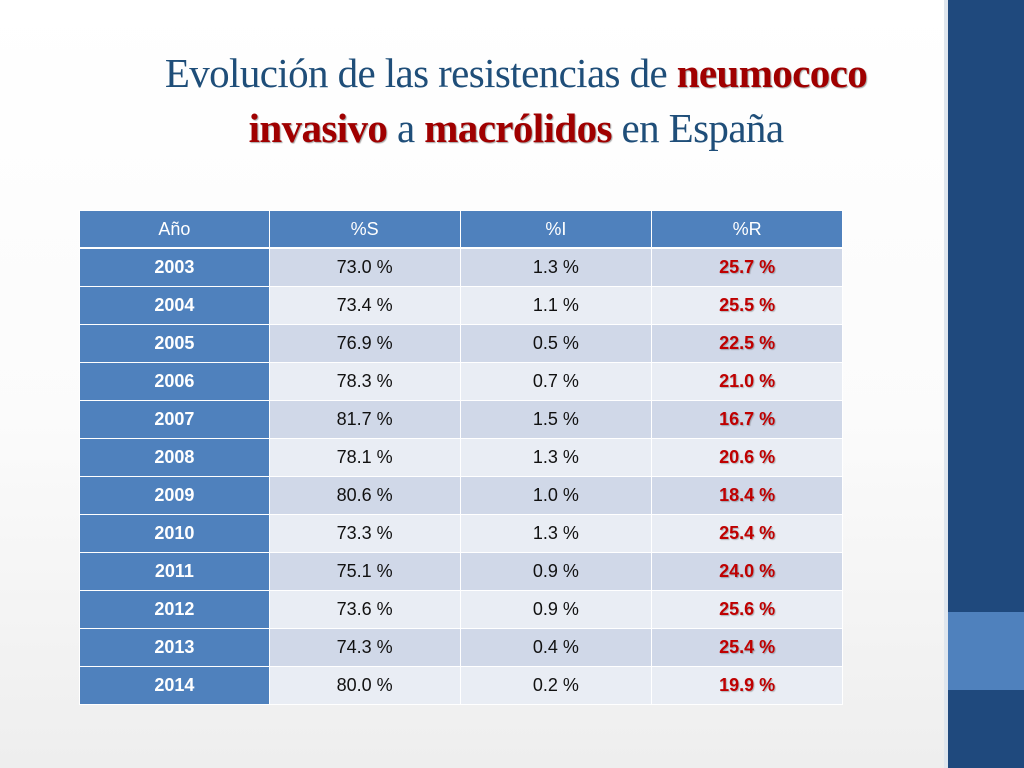 The width and height of the screenshot is (1024, 768). Describe the element at coordinates (747, 571) in the screenshot. I see `cell-resistant: 24.0 %` at that location.